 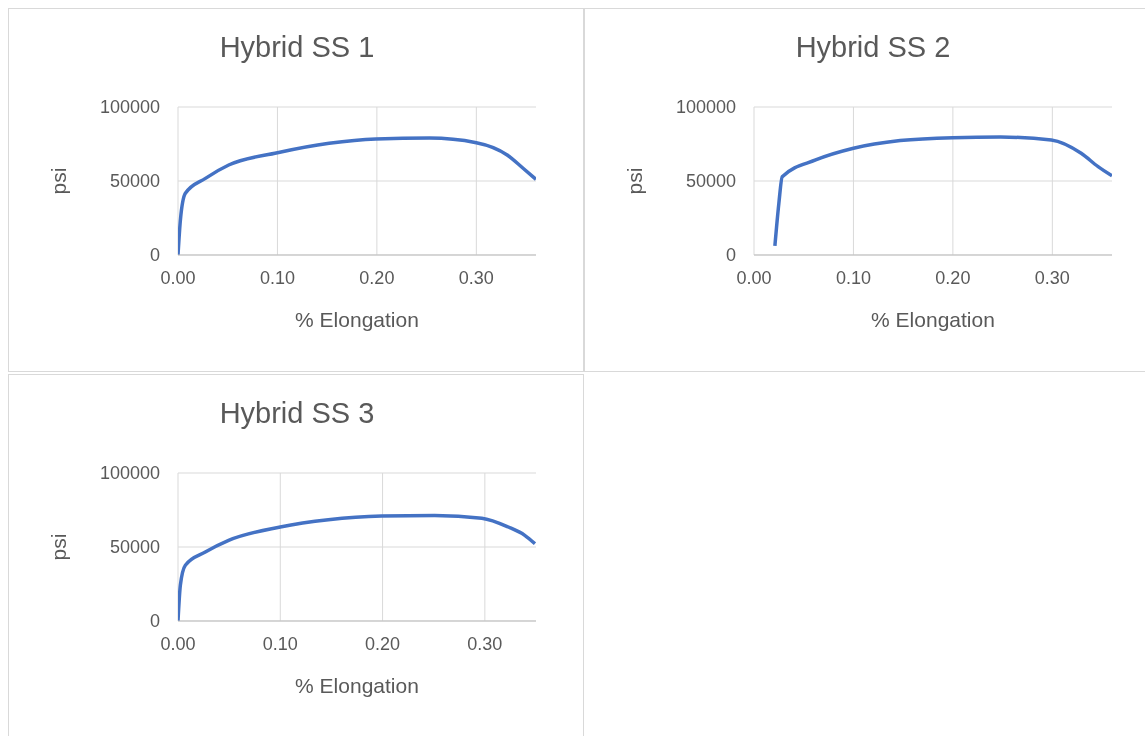 I want to click on line-series, so click(x=942, y=191).